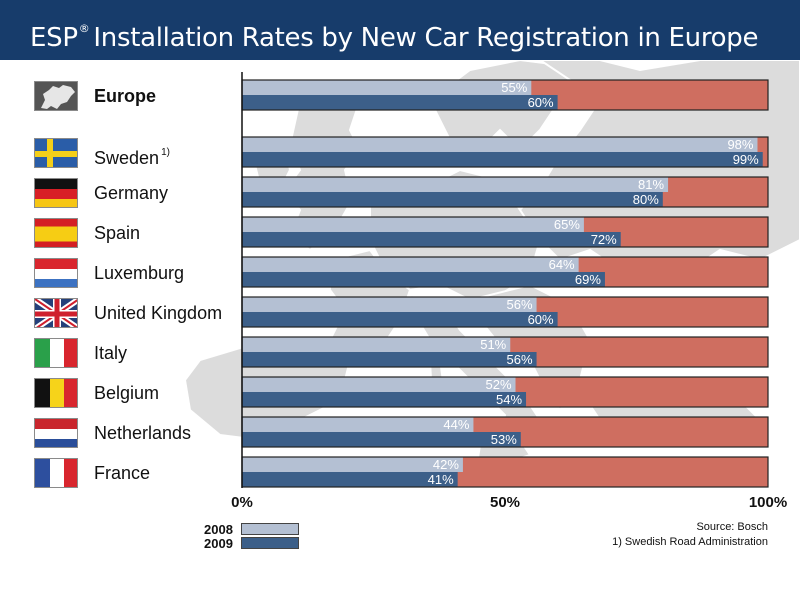 The height and width of the screenshot is (600, 800). What do you see at coordinates (270, 543) in the screenshot?
I see `legend-swatch-2009` at bounding box center [270, 543].